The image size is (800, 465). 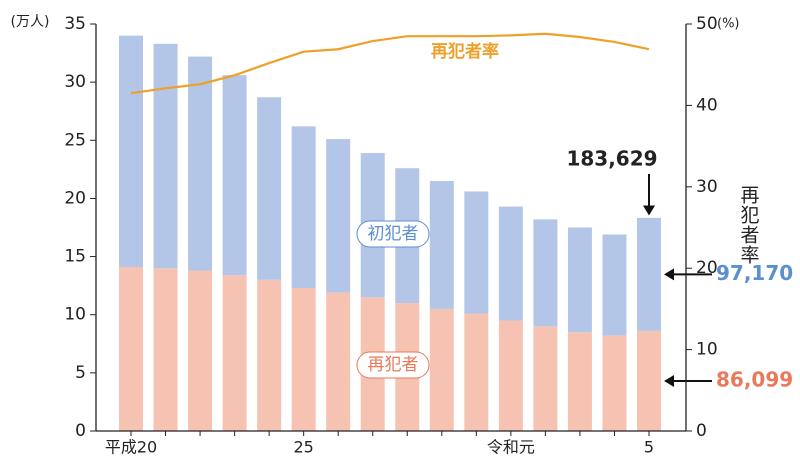 What do you see at coordinates (30, 22) in the screenshot?
I see `y-unit: (万人)` at bounding box center [30, 22].